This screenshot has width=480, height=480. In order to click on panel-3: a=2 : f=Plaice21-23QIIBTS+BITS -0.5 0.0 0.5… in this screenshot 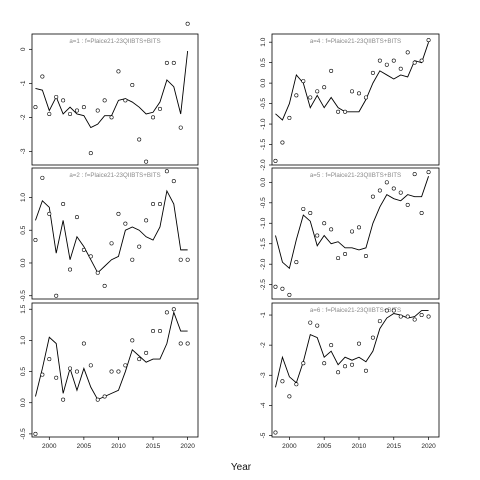, I will do `click(109, 234)`.